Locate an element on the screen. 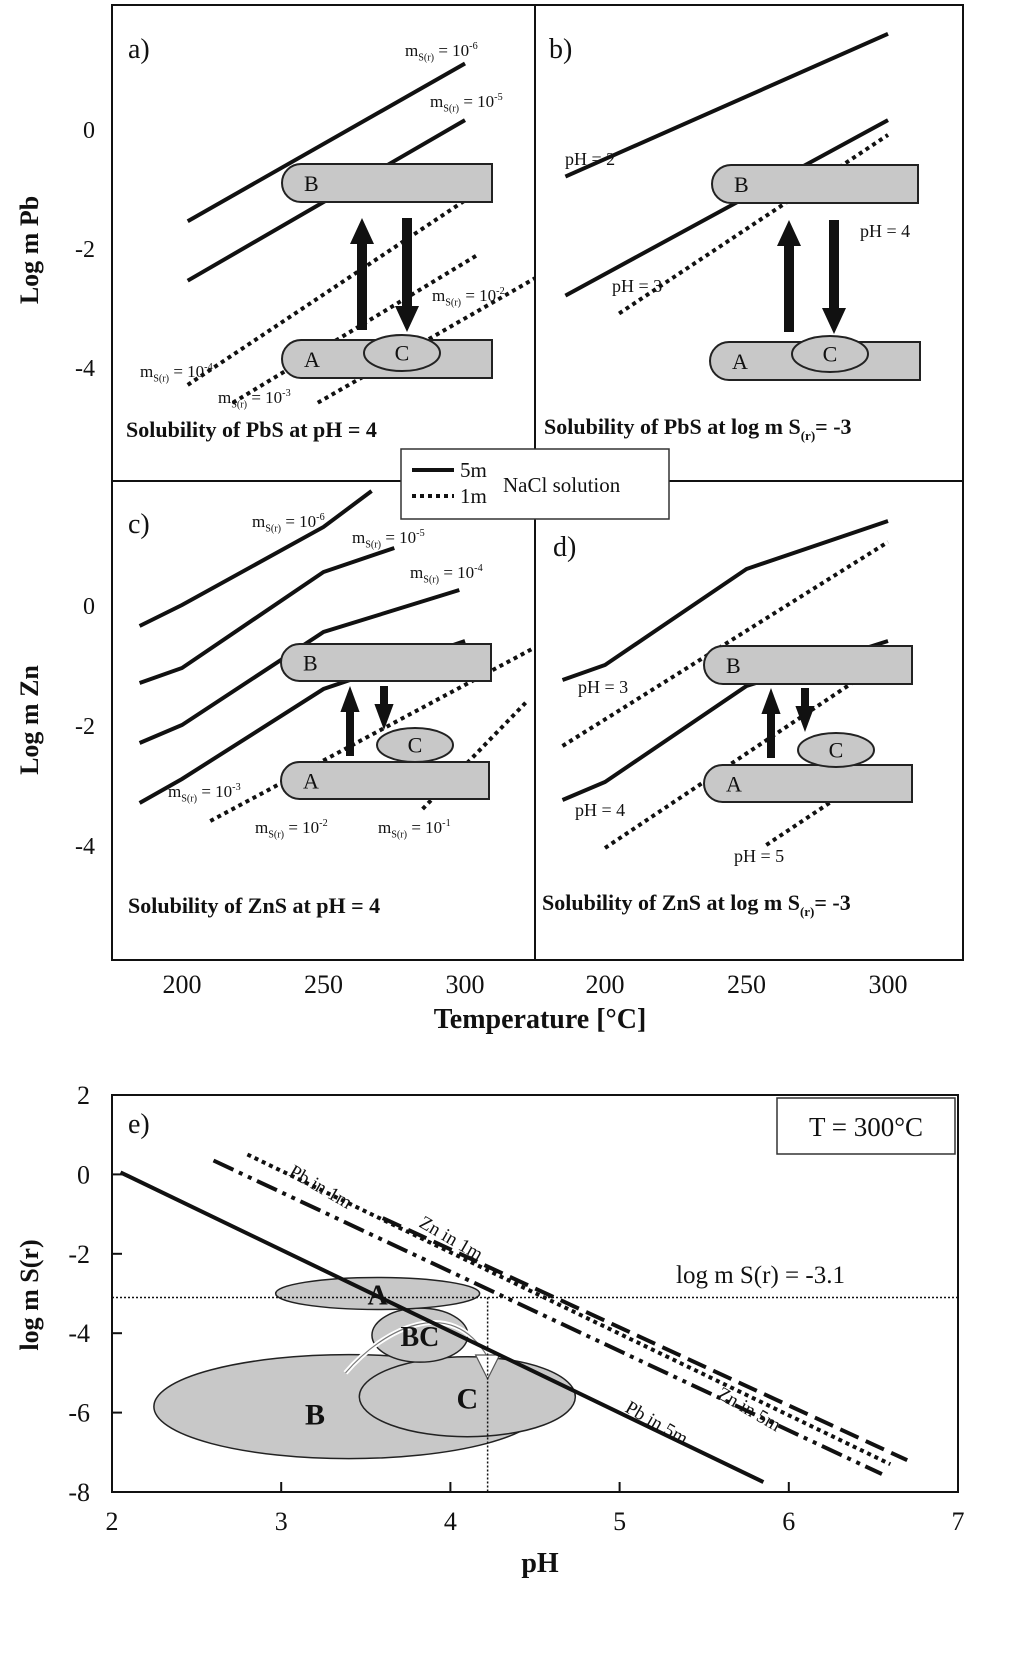  series-label-c-6: mS(r) = 10-1 is located at coordinates (414, 829).